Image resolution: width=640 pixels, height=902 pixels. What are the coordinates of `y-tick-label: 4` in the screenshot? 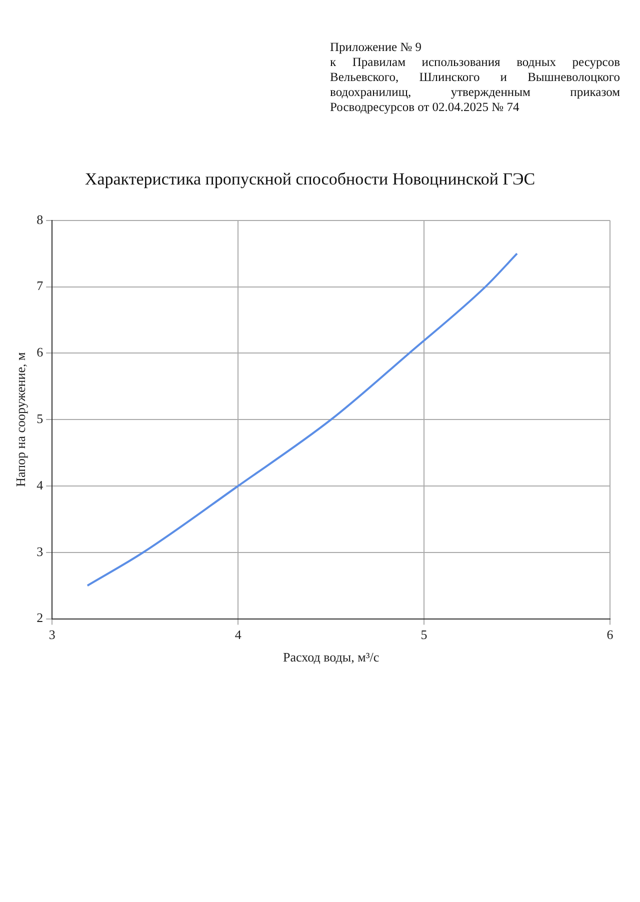 It's located at (40, 484).